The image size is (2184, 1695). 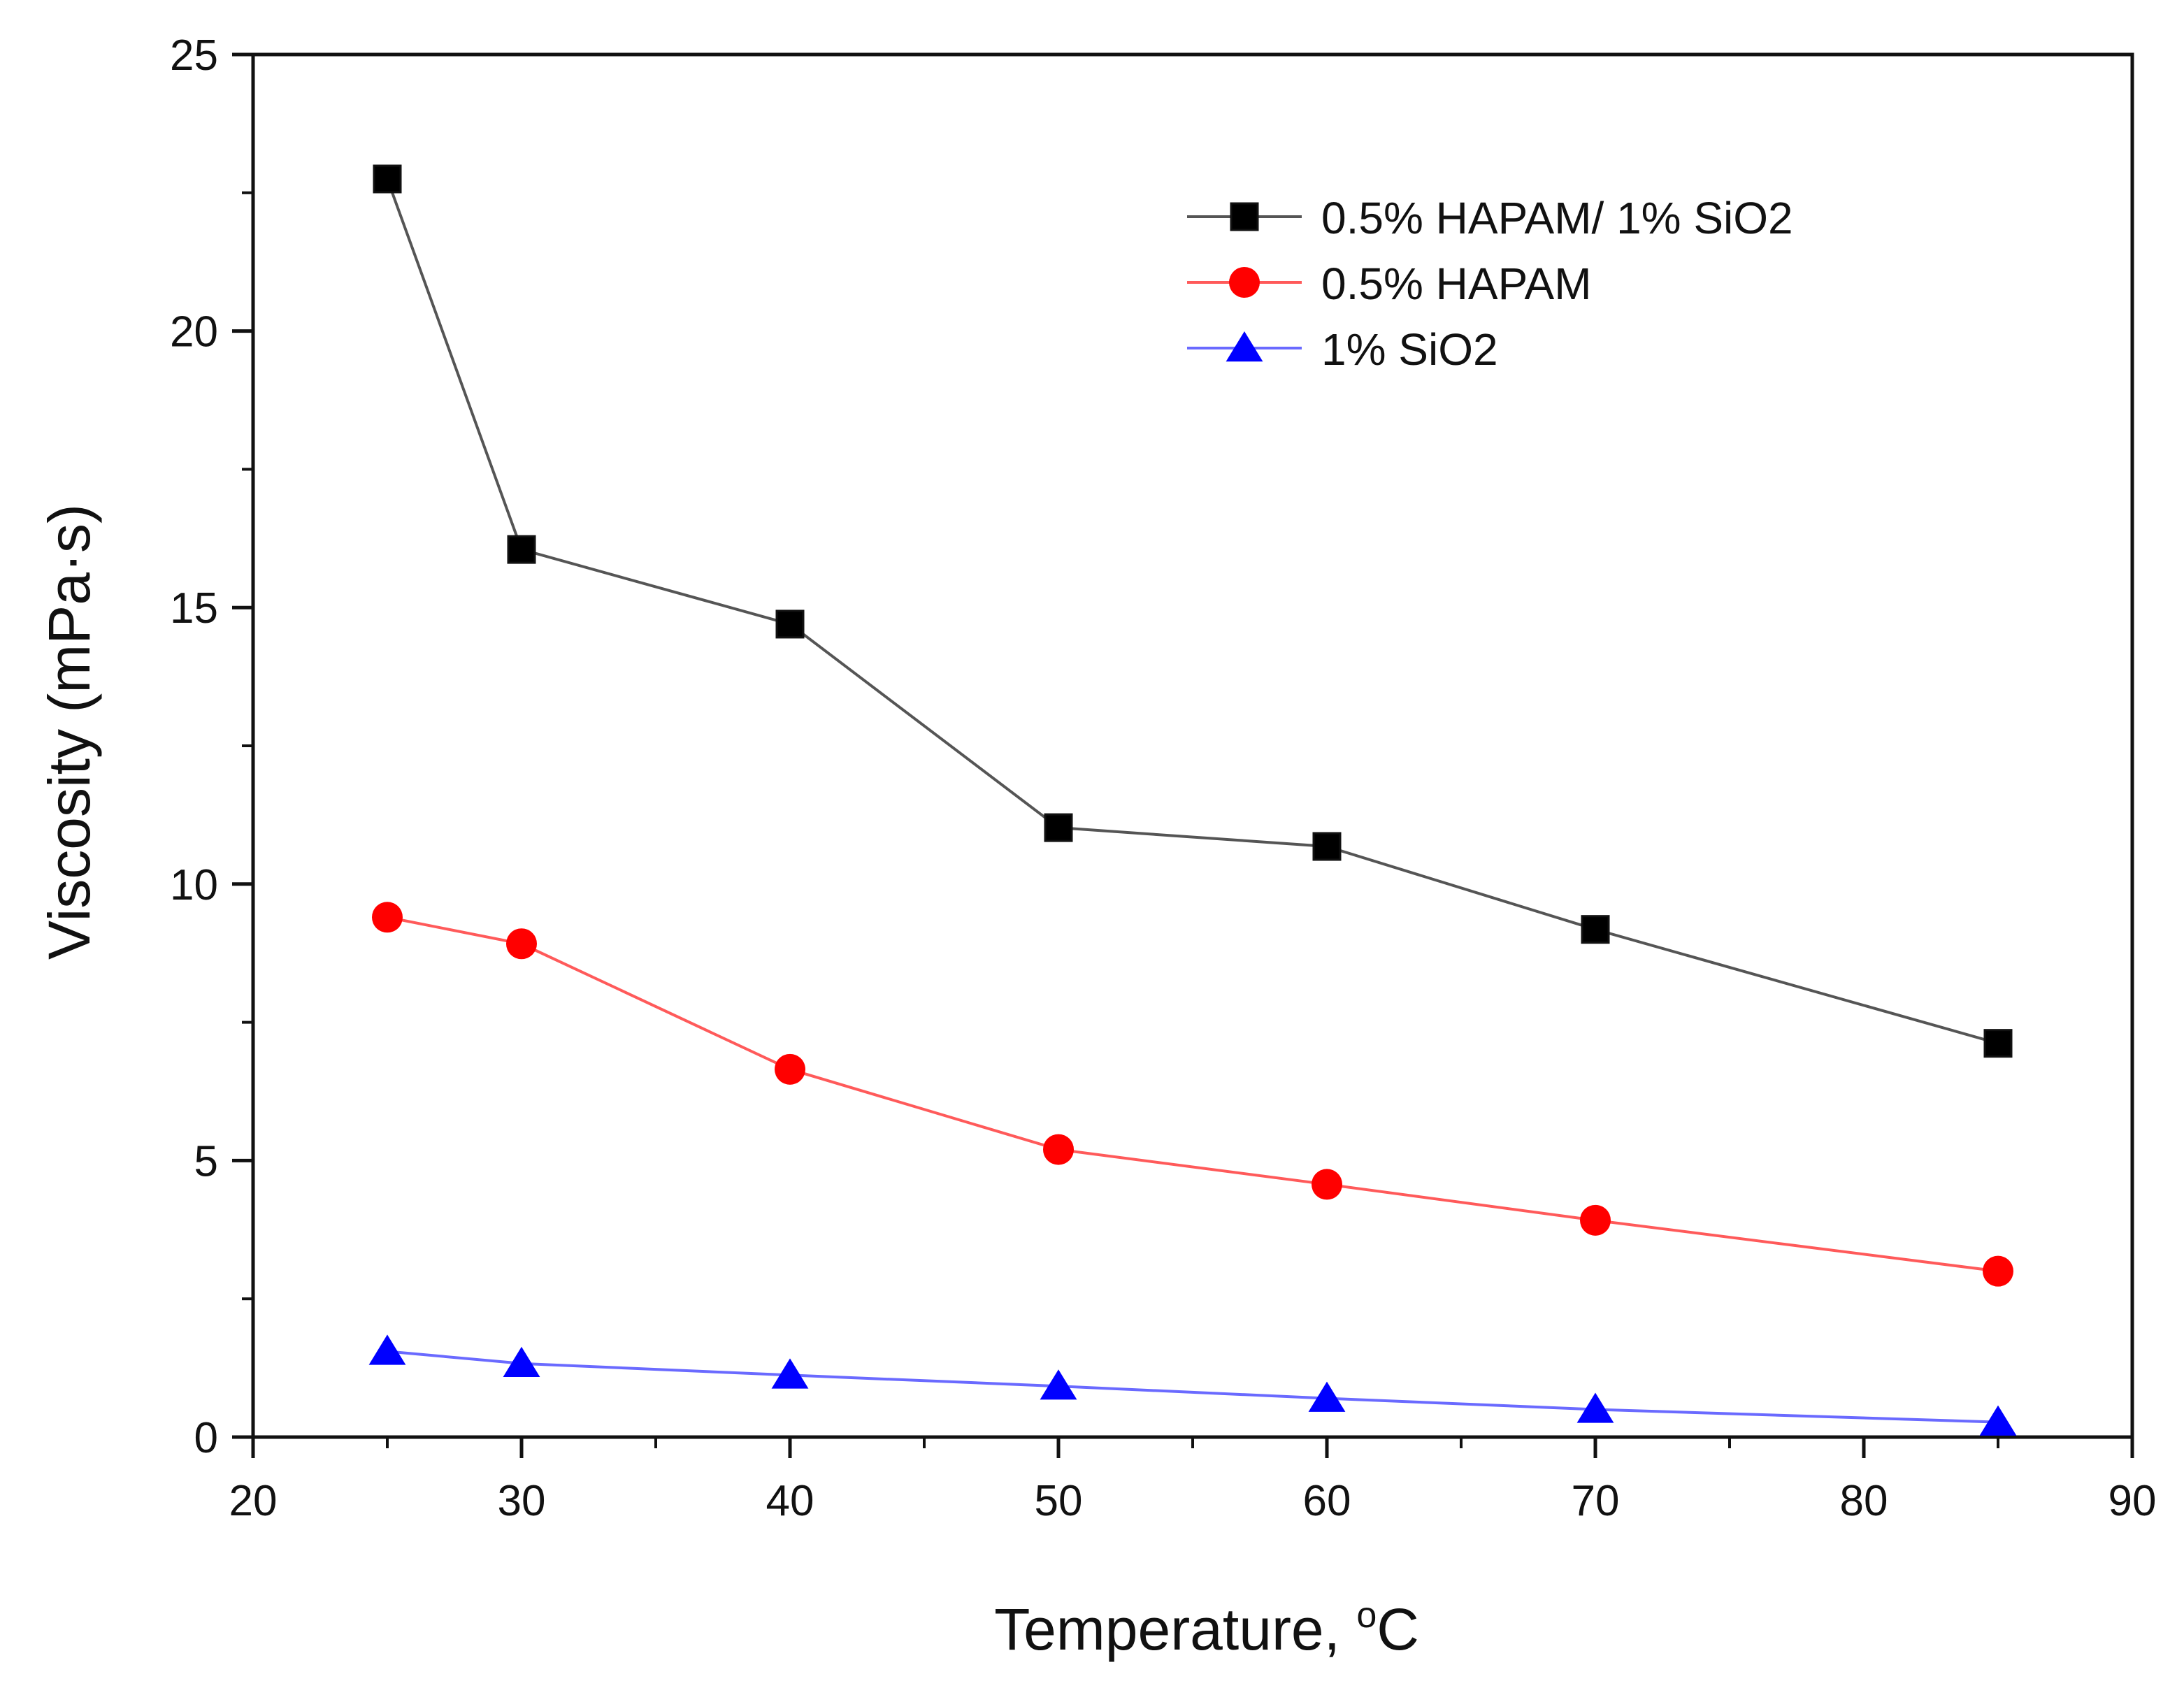 I want to click on x-axis-title-unit: C, so click(x=1398, y=1629).